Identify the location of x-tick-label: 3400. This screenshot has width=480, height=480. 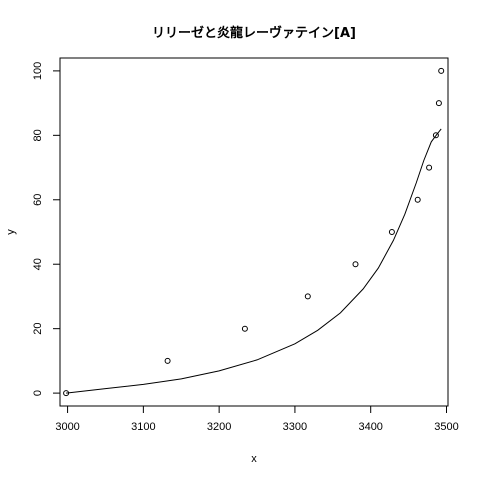
(370, 427).